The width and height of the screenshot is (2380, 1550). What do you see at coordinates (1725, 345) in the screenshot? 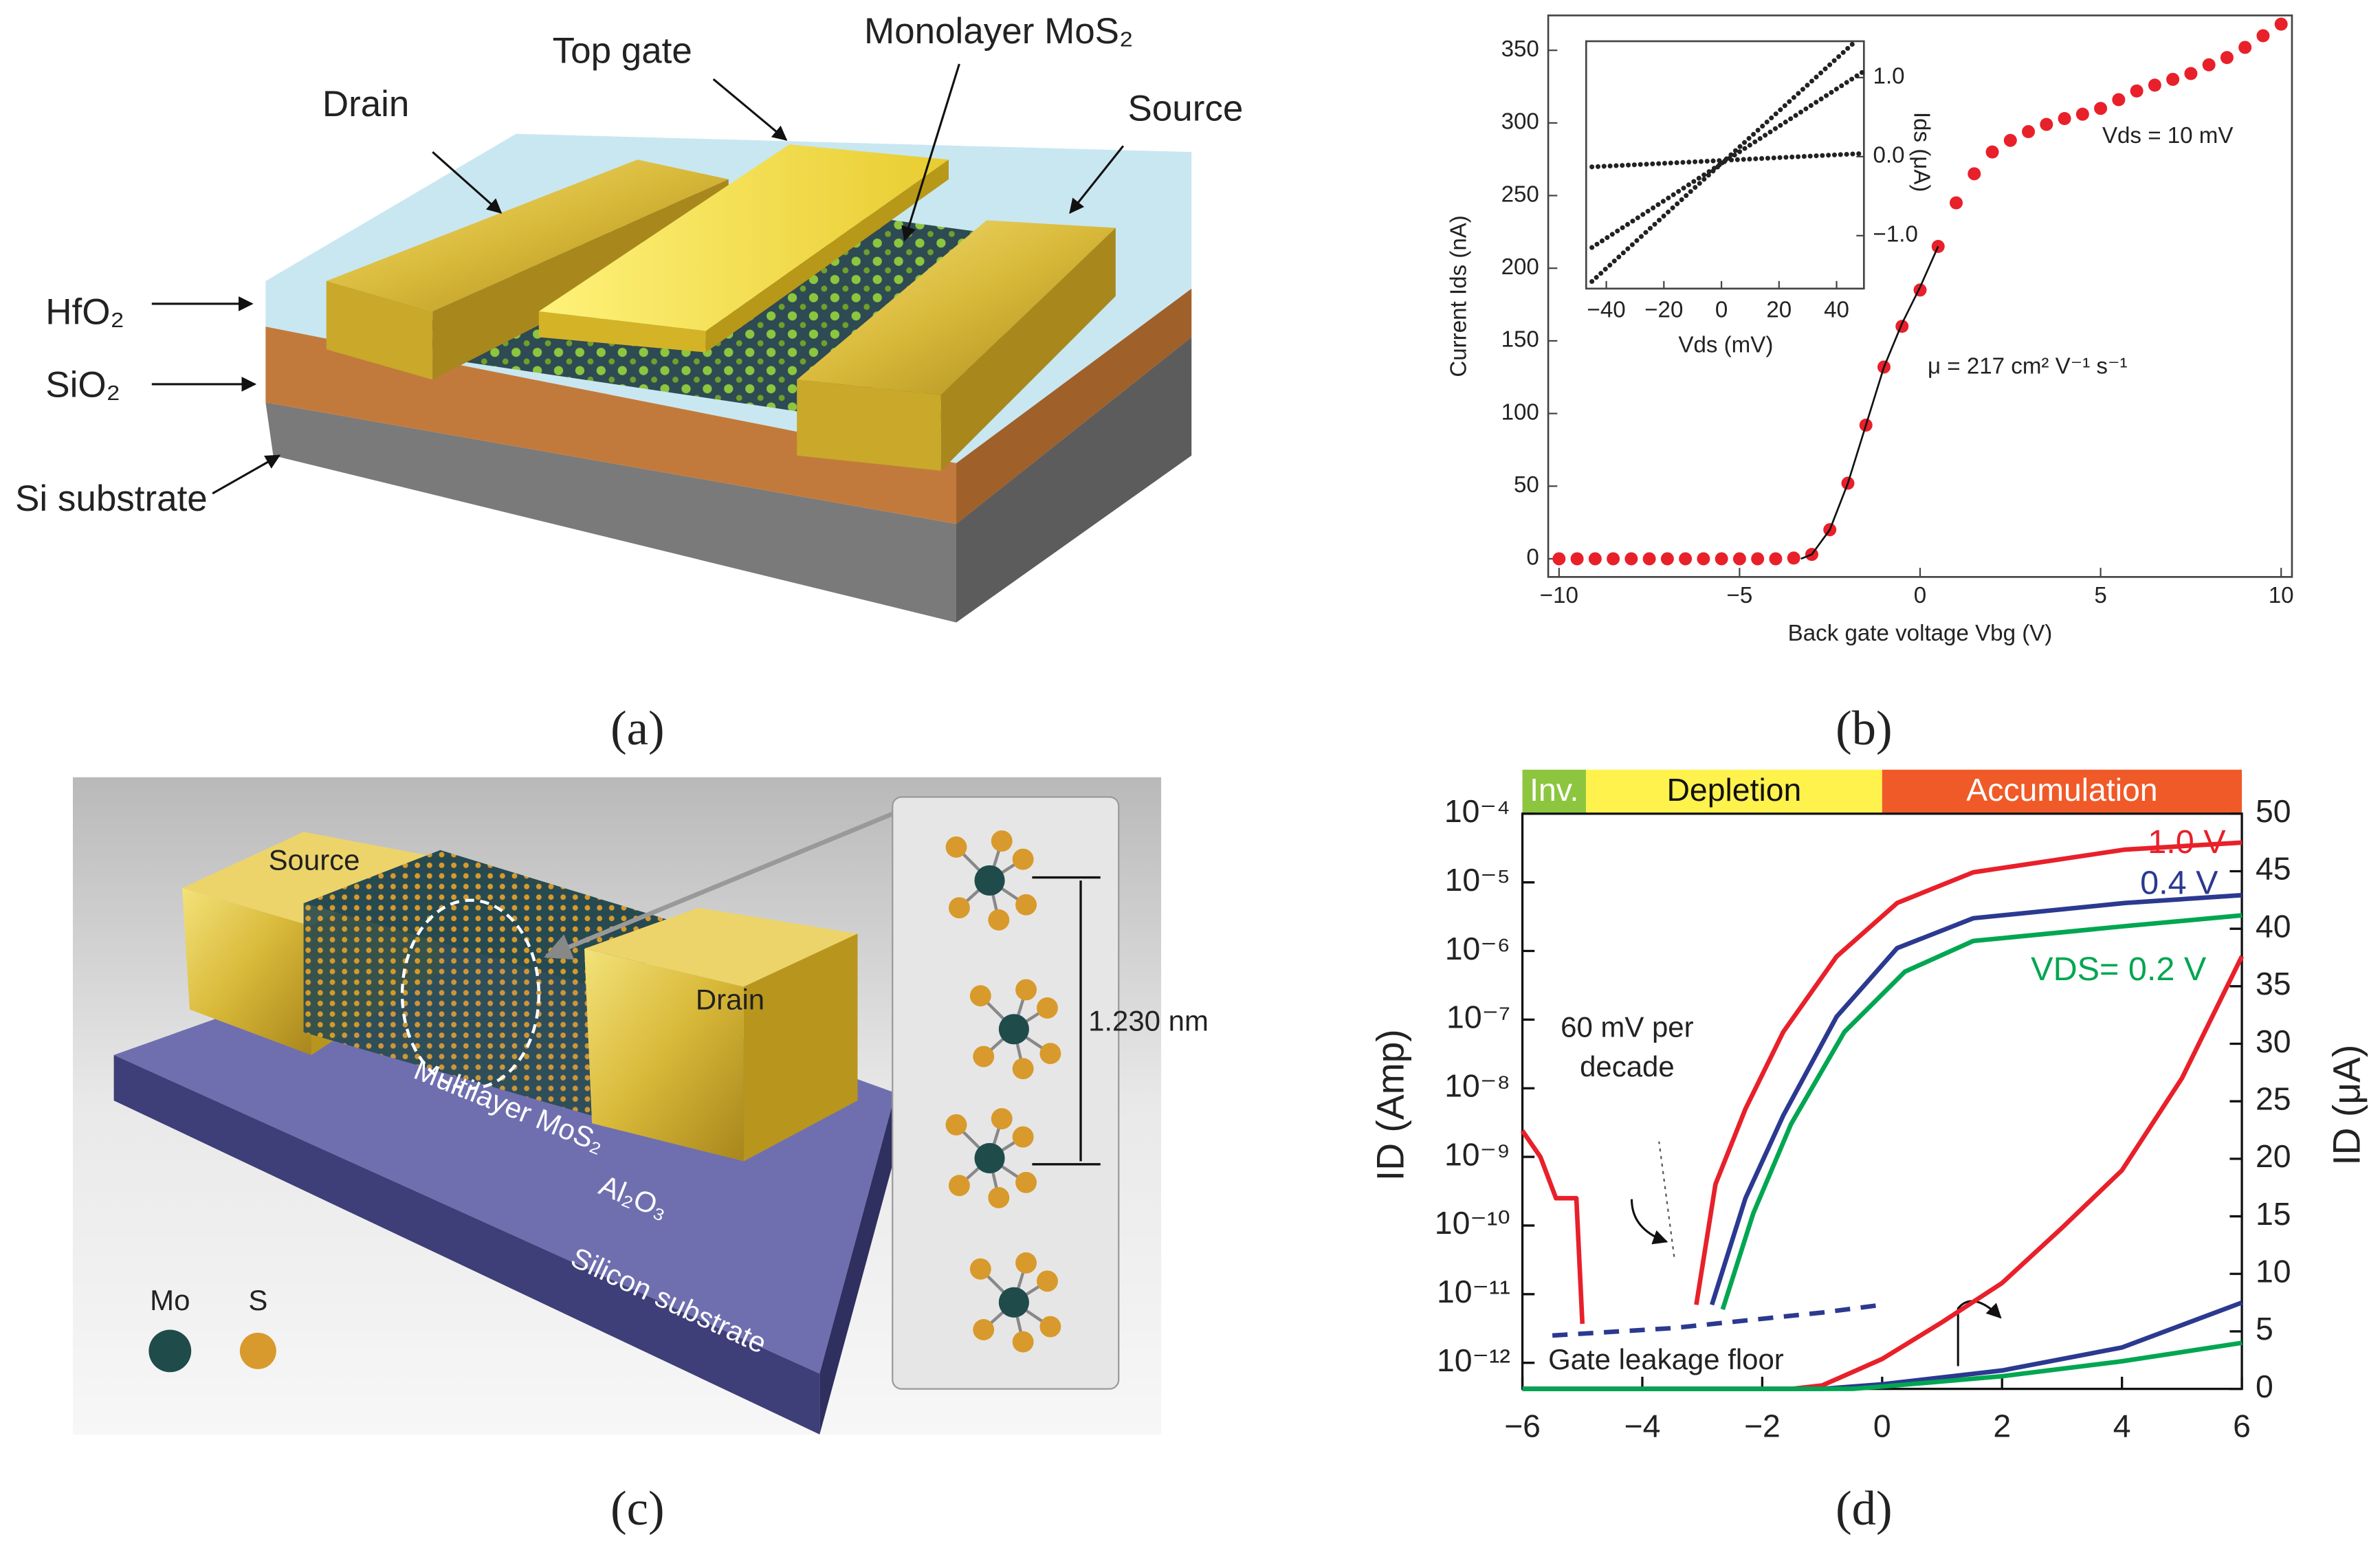
I see `x-axis-label: Vds (mV)` at bounding box center [1725, 345].